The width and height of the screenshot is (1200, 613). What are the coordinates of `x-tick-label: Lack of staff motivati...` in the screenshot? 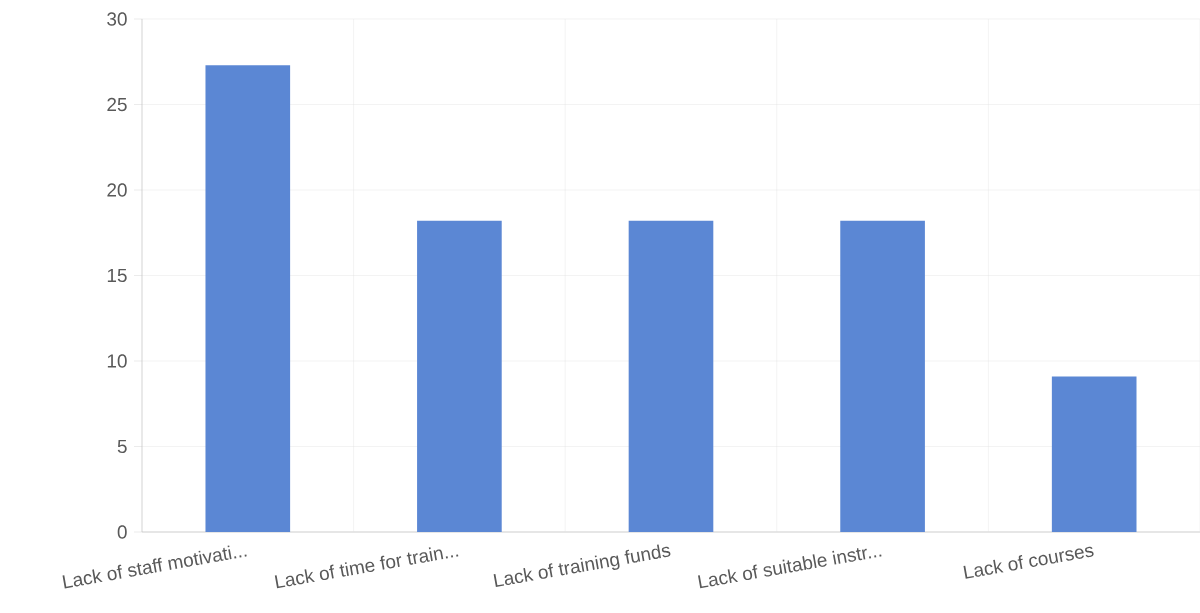 It's located at (154, 567).